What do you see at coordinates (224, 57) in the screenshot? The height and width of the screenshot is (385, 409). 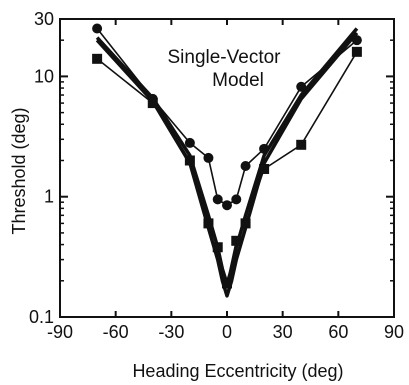 I see `annotation-line-1: Single-Vector` at bounding box center [224, 57].